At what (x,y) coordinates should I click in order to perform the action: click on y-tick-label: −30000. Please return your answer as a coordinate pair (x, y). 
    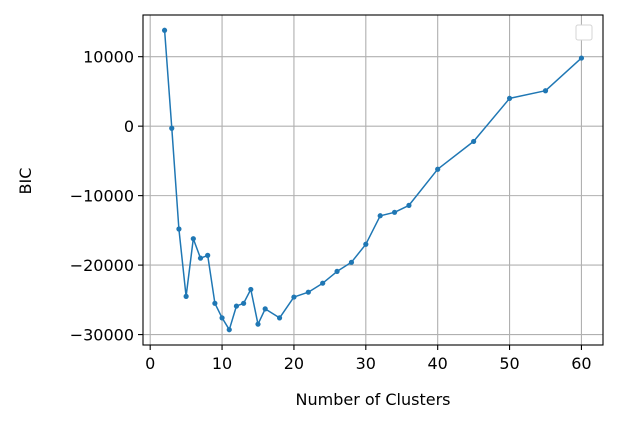
    Looking at the image, I should click on (102, 335).